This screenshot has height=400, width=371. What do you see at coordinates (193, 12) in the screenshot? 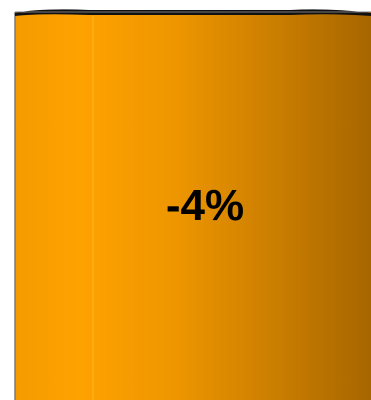
I see `bar-top-rim` at bounding box center [193, 12].